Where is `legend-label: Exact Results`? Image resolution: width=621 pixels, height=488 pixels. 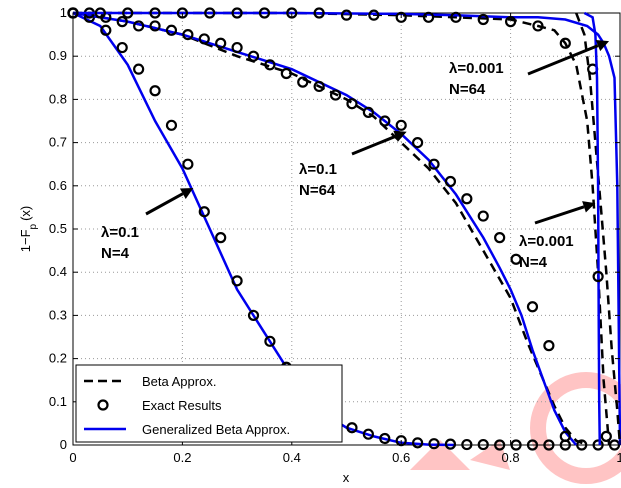
legend-label: Exact Results is located at coordinates (182, 405).